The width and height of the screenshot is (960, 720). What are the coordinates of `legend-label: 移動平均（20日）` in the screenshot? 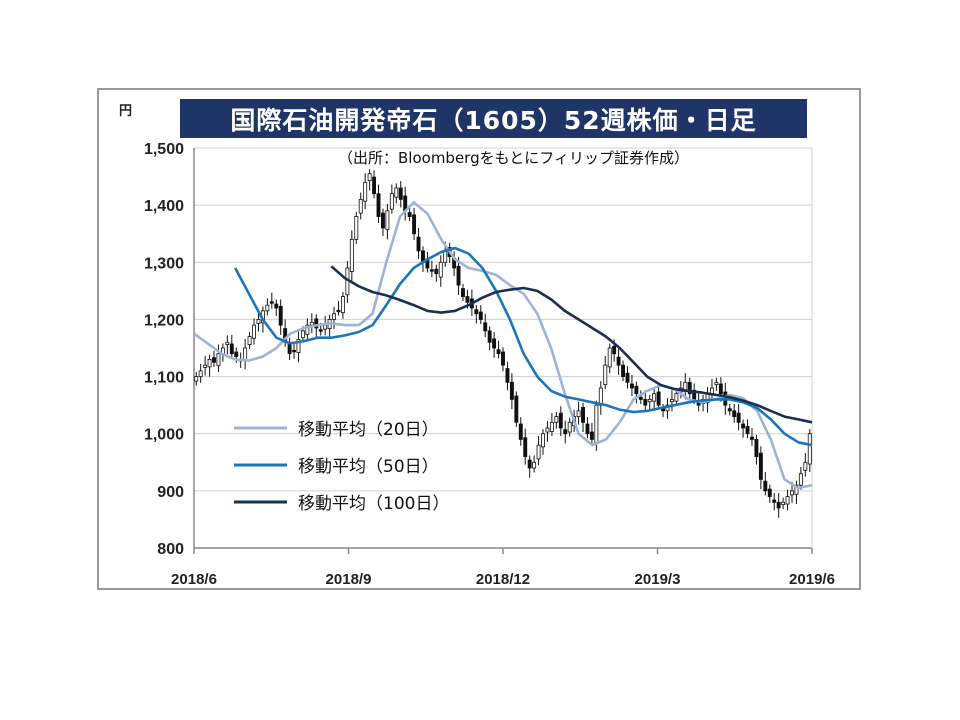 It's located at (368, 430).